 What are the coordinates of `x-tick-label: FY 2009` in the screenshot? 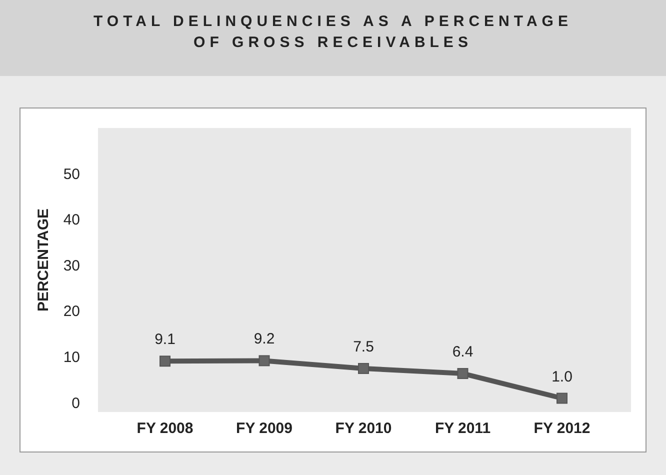 It's located at (264, 428).